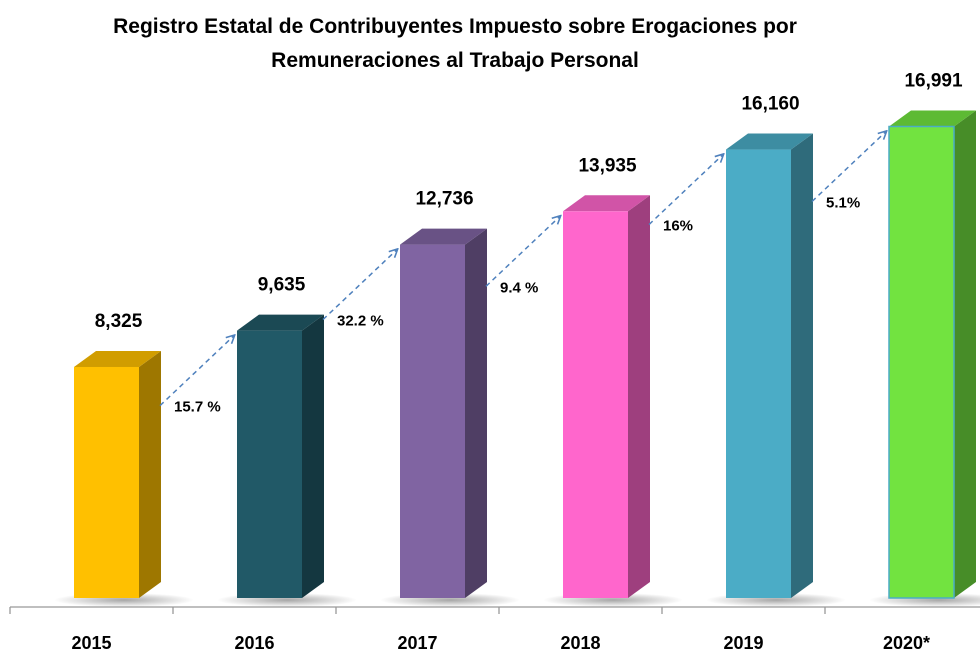 Image resolution: width=980 pixels, height=654 pixels. What do you see at coordinates (906, 643) in the screenshot?
I see `x-tick-label: 2020*` at bounding box center [906, 643].